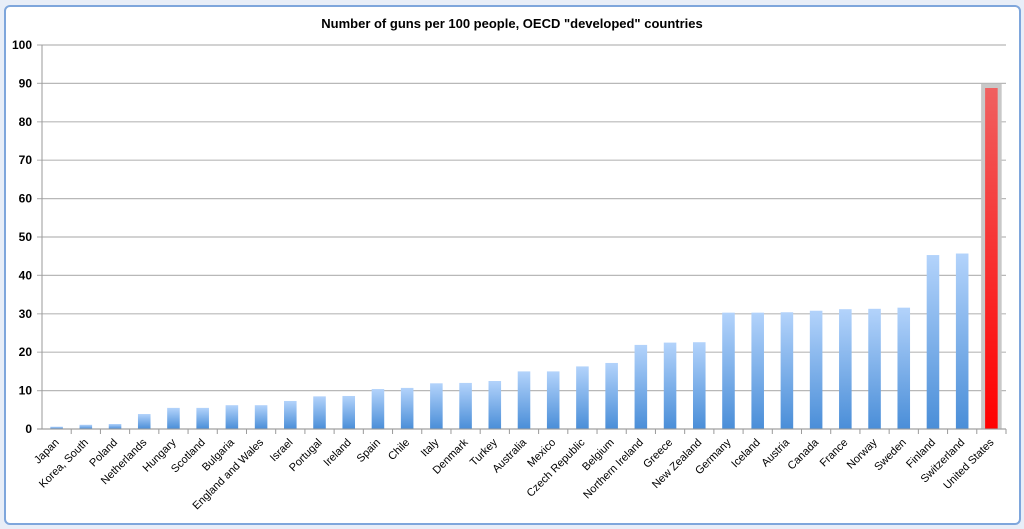 Image resolution: width=1024 pixels, height=529 pixels. What do you see at coordinates (232, 417) in the screenshot?
I see `bar-bulgaria` at bounding box center [232, 417].